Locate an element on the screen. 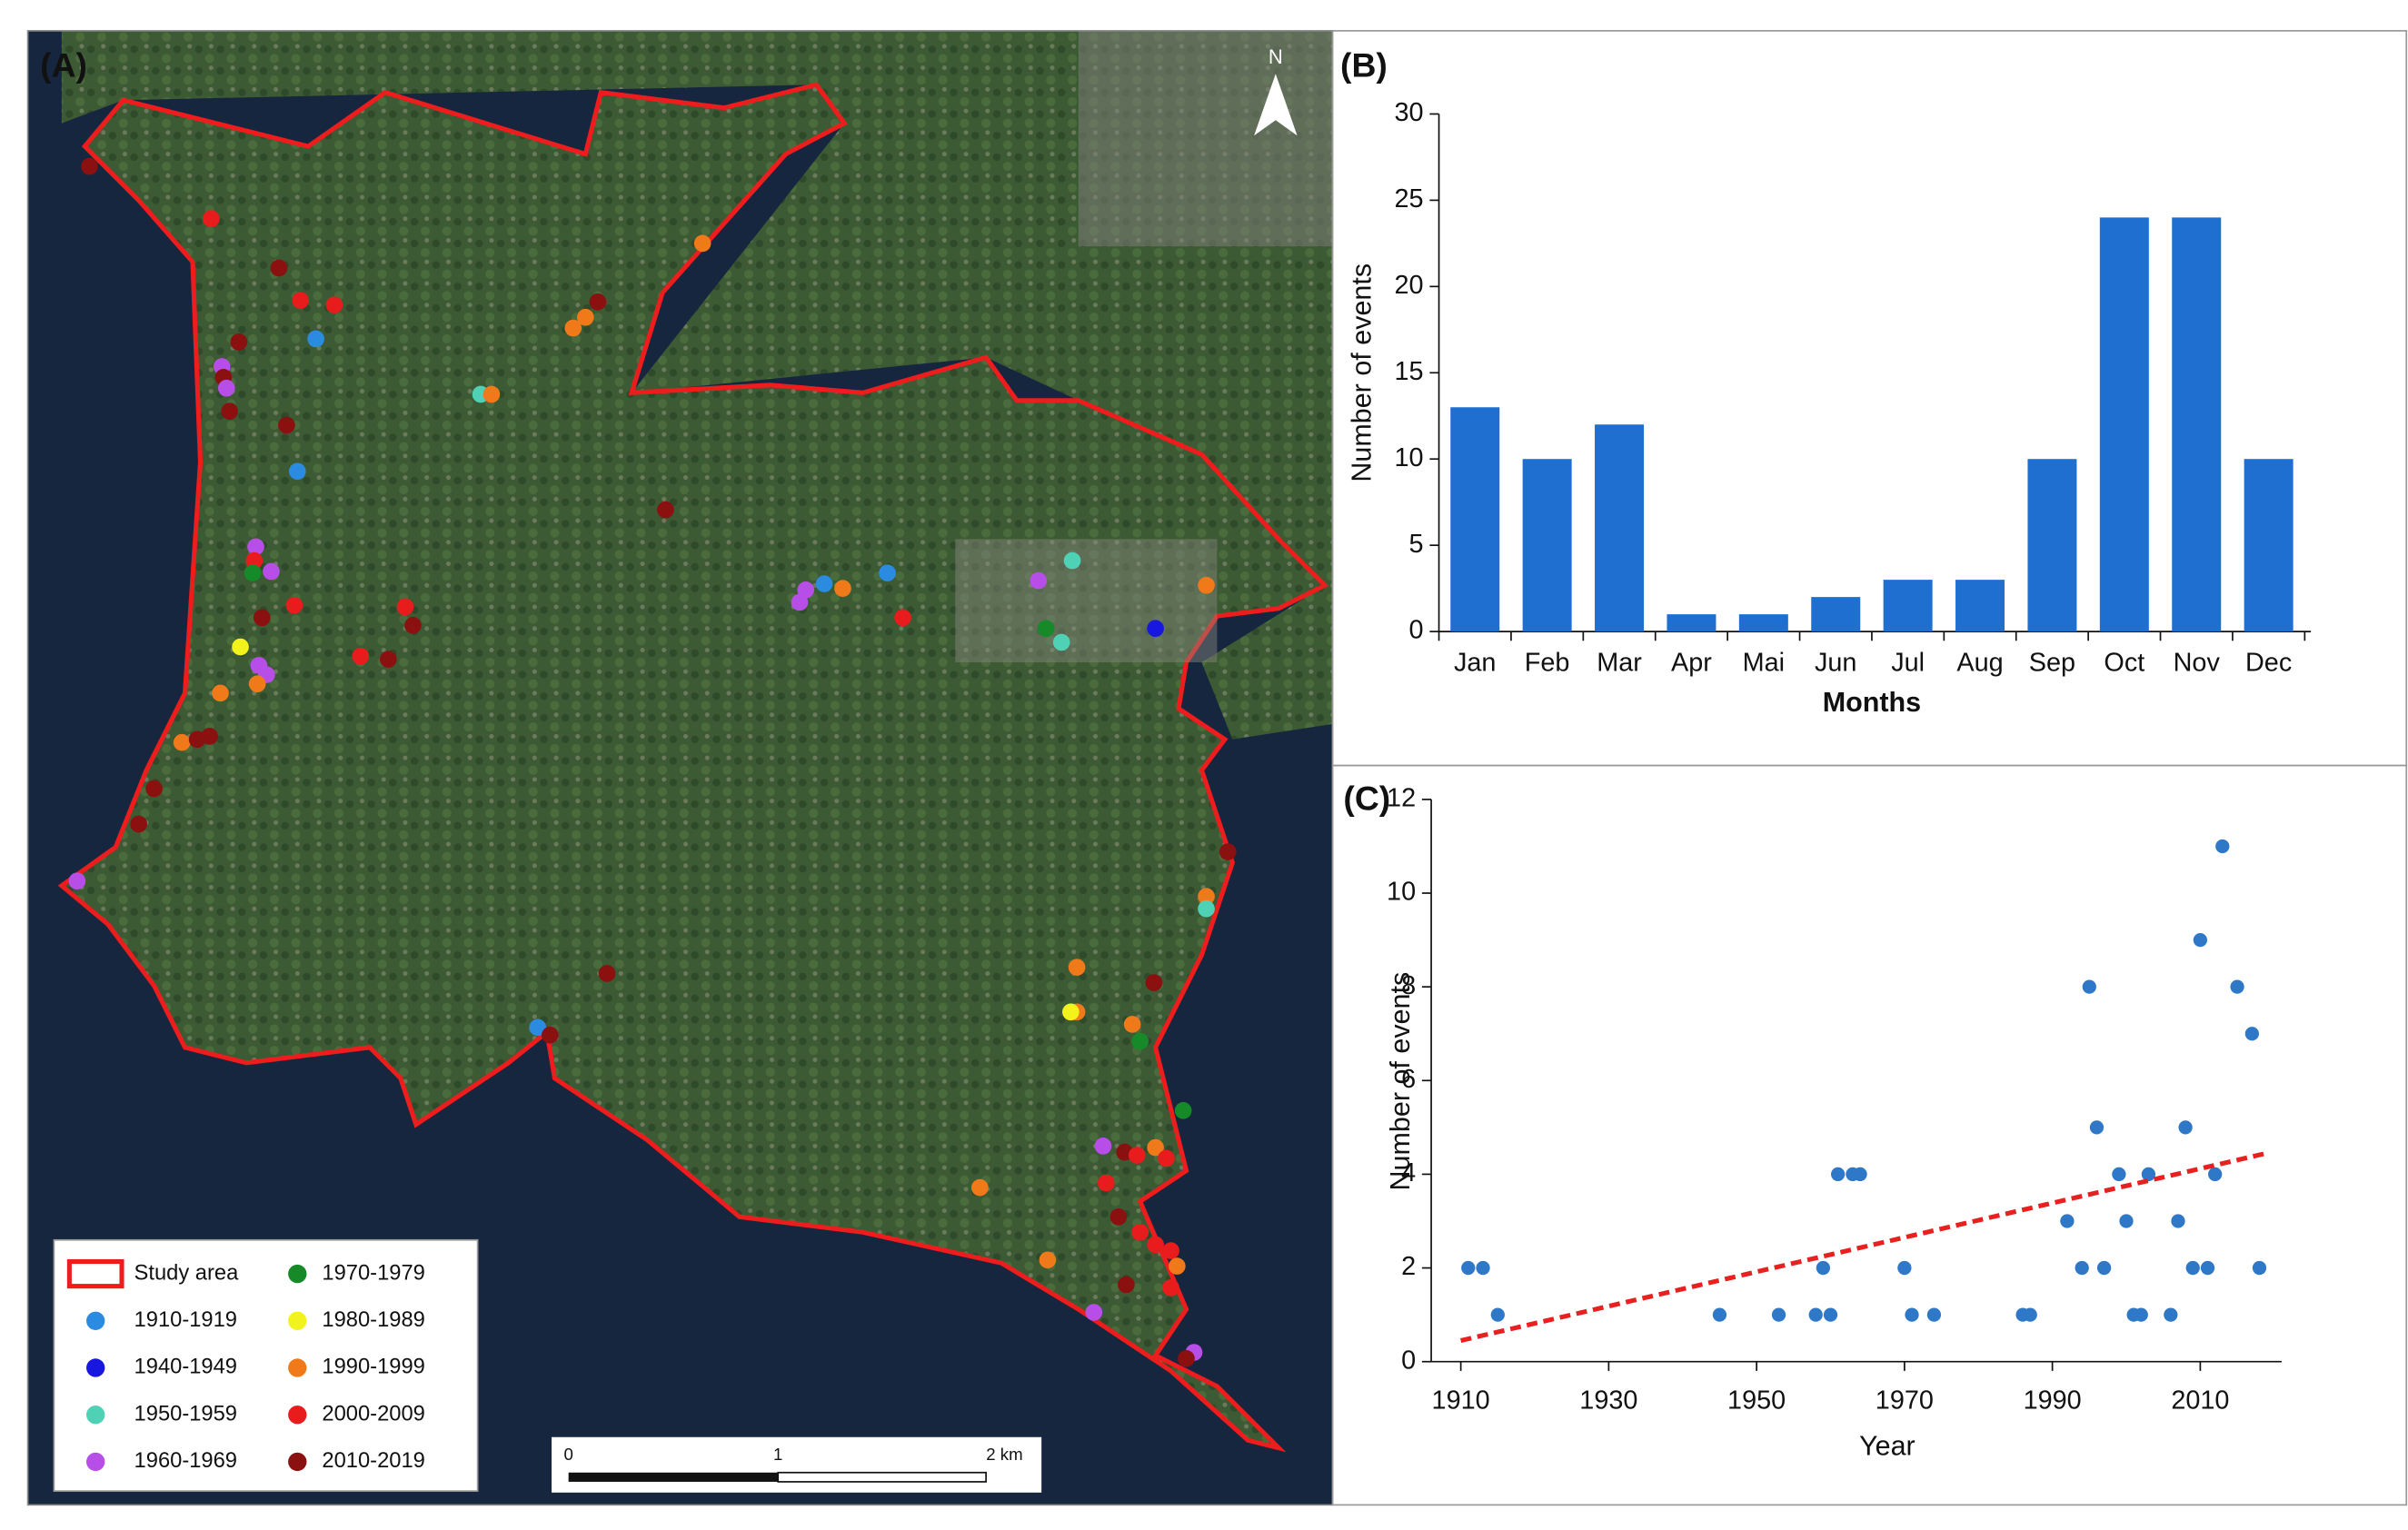 The image size is (2408, 1530). y-tick-label: 25 is located at coordinates (1409, 199).